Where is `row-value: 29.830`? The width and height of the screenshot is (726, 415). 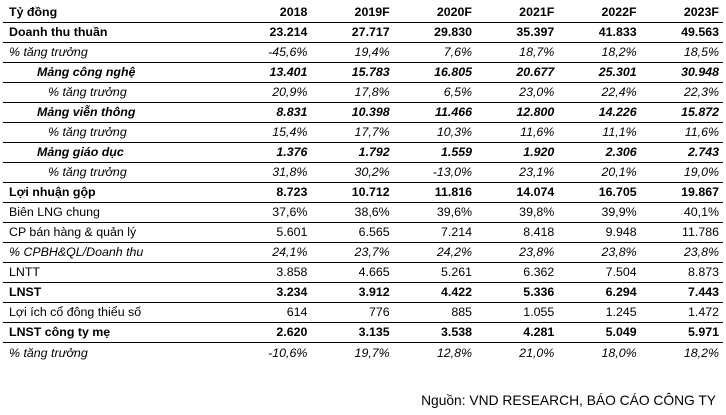
row-value: 29.830 is located at coordinates (453, 32).